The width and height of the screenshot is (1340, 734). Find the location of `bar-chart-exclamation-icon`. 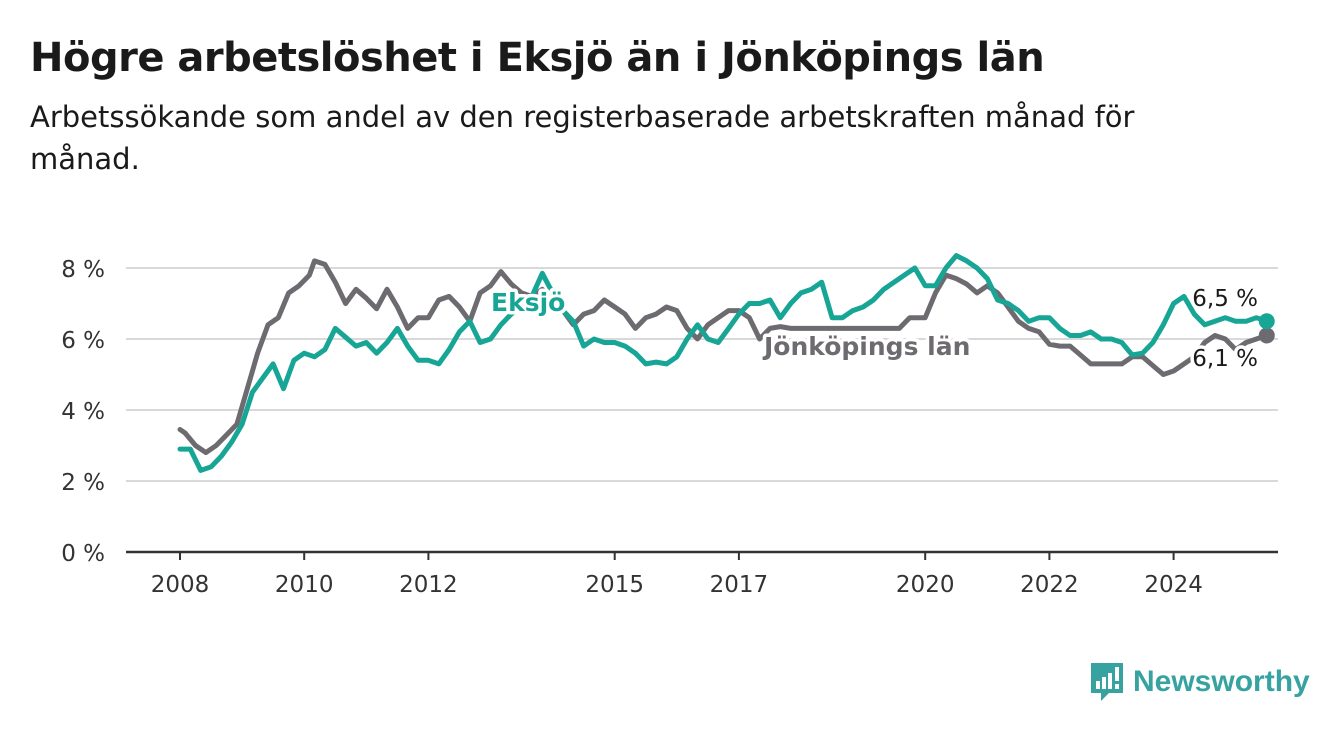

bar-chart-exclamation-icon is located at coordinates (1107, 682).